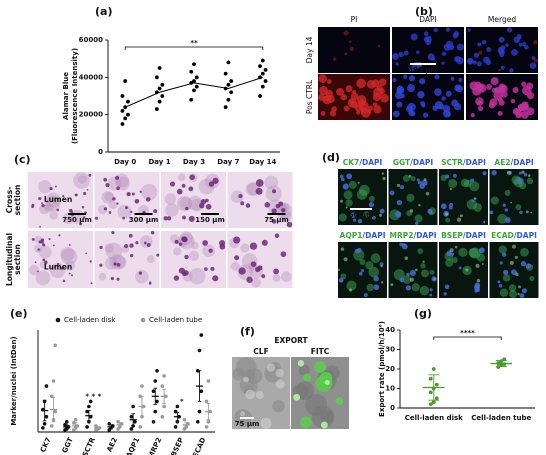 The width and height of the screenshot is (546, 455). I want to click on x-tick-label: ECAD, so click(199, 445).